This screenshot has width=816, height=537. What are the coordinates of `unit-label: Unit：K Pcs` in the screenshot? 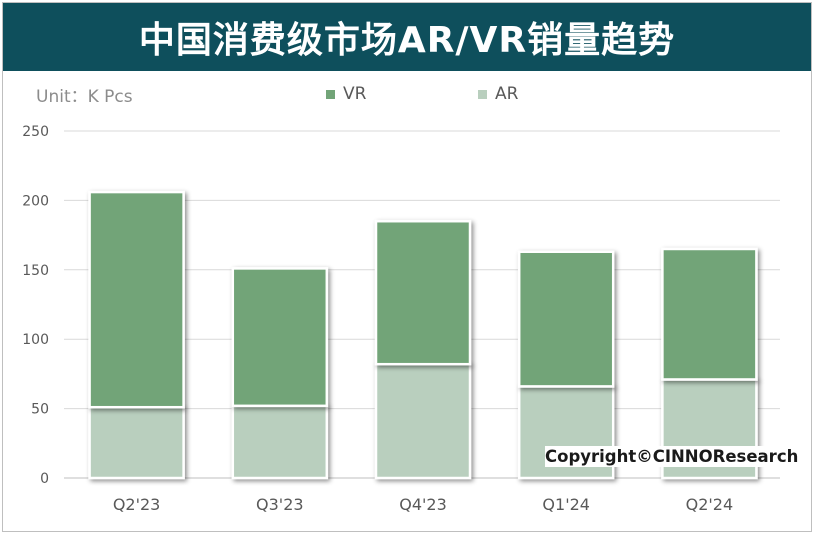 It's located at (84, 97).